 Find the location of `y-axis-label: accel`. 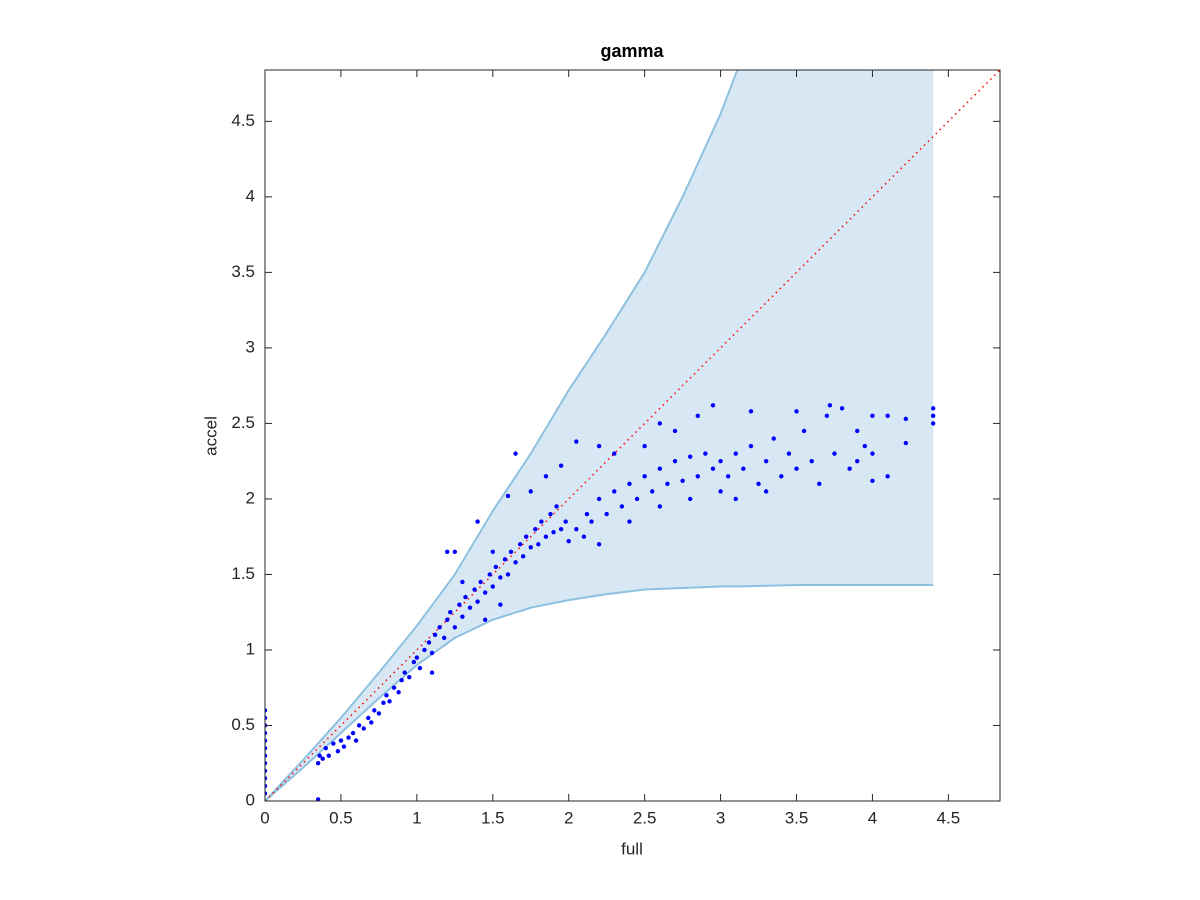

y-axis-label: accel is located at coordinates (210, 436).